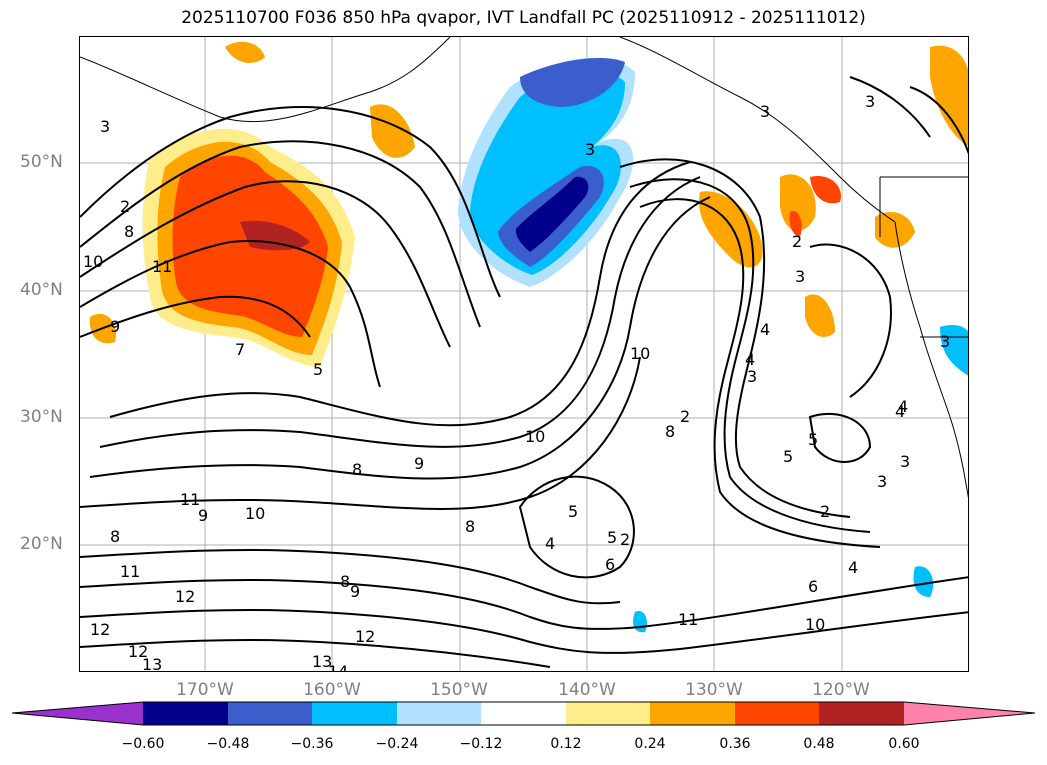 The image size is (1047, 765). Describe the element at coordinates (904, 744) in the screenshot. I see `colorbar-tick: 0.60` at that location.